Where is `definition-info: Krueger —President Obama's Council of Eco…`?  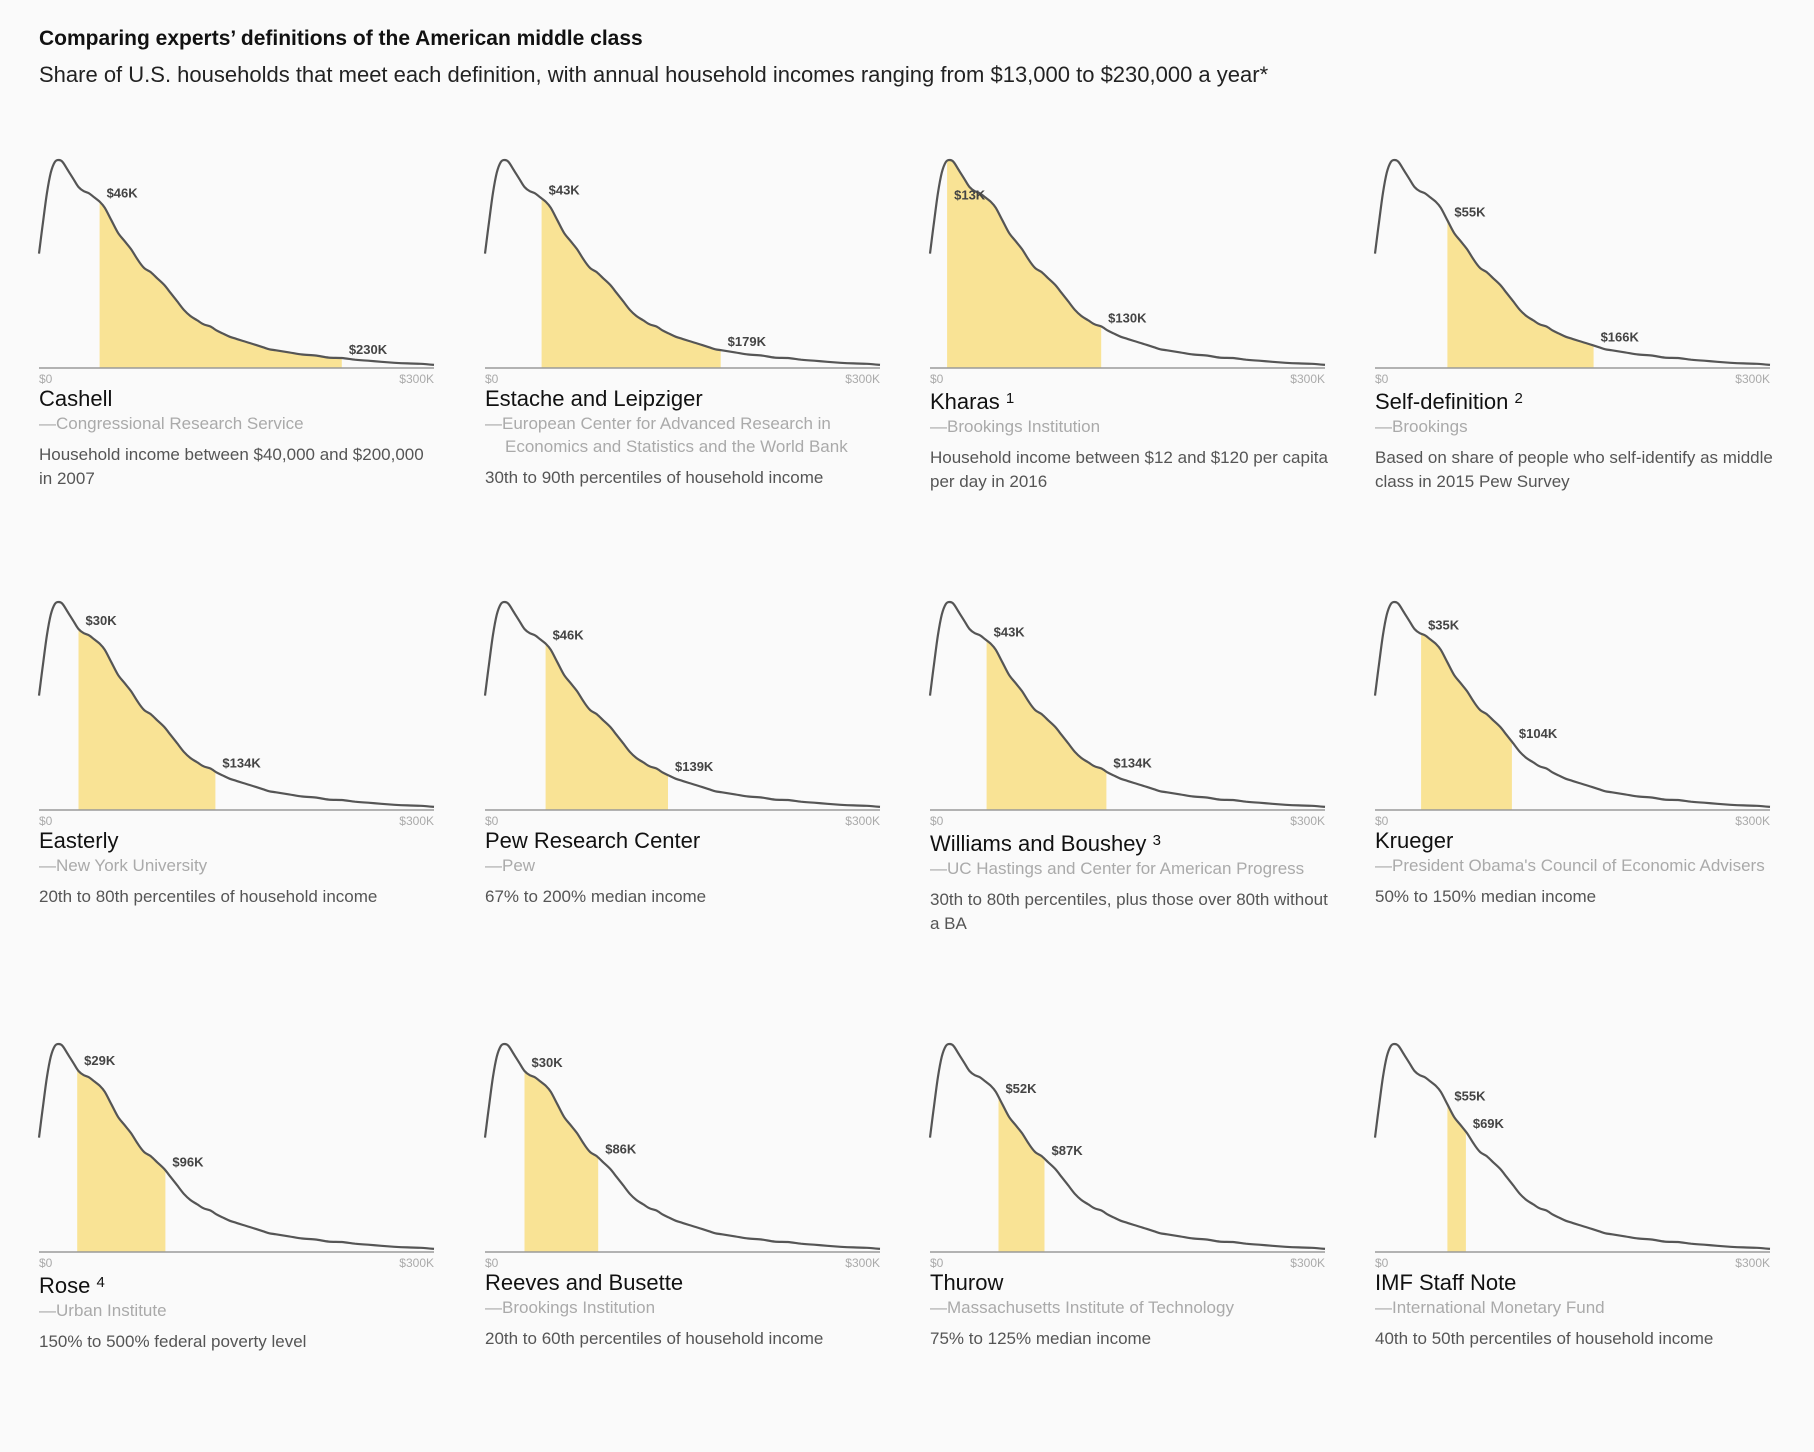 definition-info: Krueger —President Obama's Council of Eco… is located at coordinates (1575, 868).